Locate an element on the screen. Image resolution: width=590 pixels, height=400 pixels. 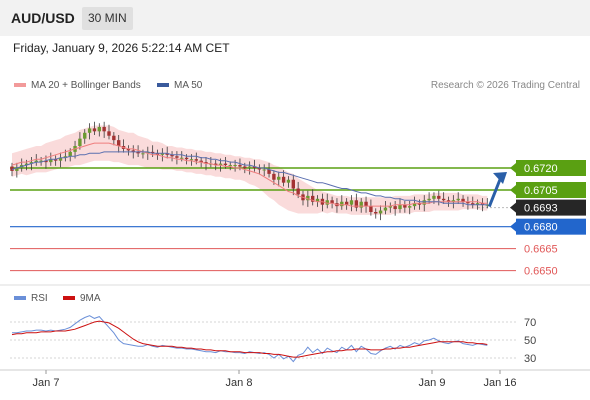
time-tick-label: Jan 8 is located at coordinates (239, 383).